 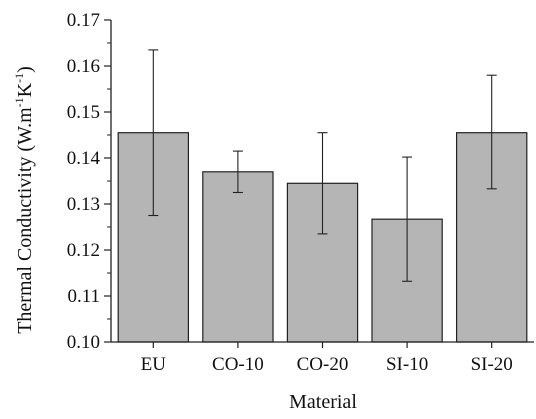 I want to click on y-axis-title-sup1: -1, so click(x=19, y=102).